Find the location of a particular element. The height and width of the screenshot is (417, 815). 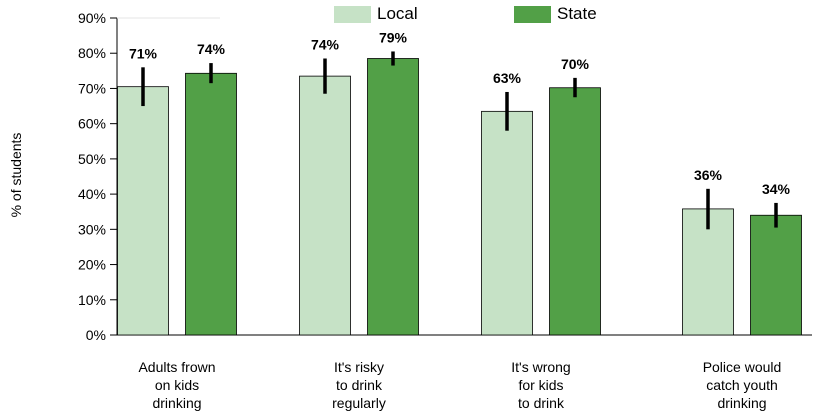

data-label: 36% is located at coordinates (708, 175).